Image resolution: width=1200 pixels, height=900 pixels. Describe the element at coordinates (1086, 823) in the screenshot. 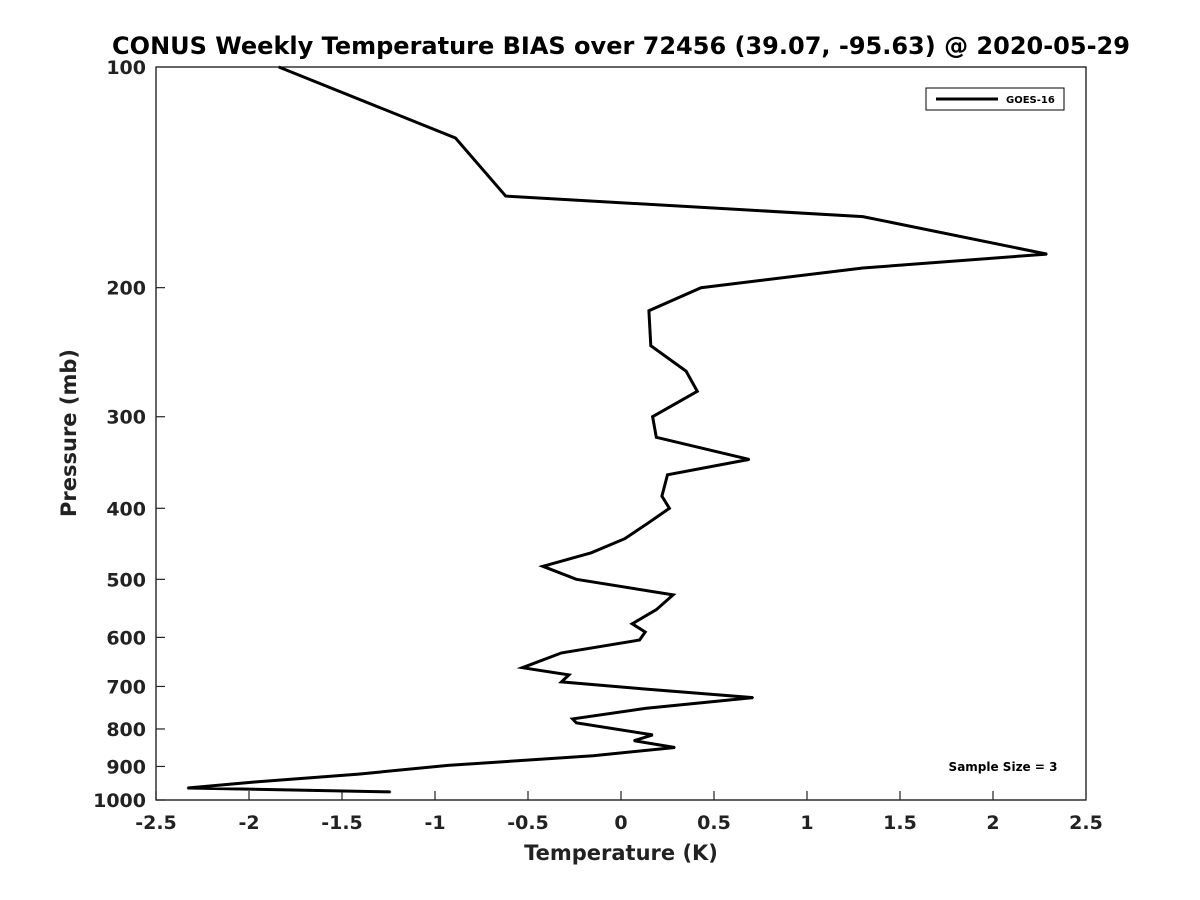

I see `x-tick-label: 2.5` at that location.